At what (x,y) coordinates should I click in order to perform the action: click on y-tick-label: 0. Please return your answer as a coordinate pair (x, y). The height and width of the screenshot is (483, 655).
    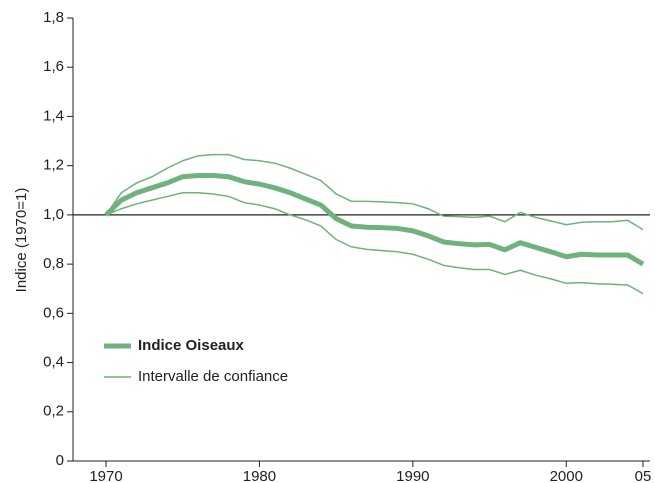
    Looking at the image, I should click on (60, 460).